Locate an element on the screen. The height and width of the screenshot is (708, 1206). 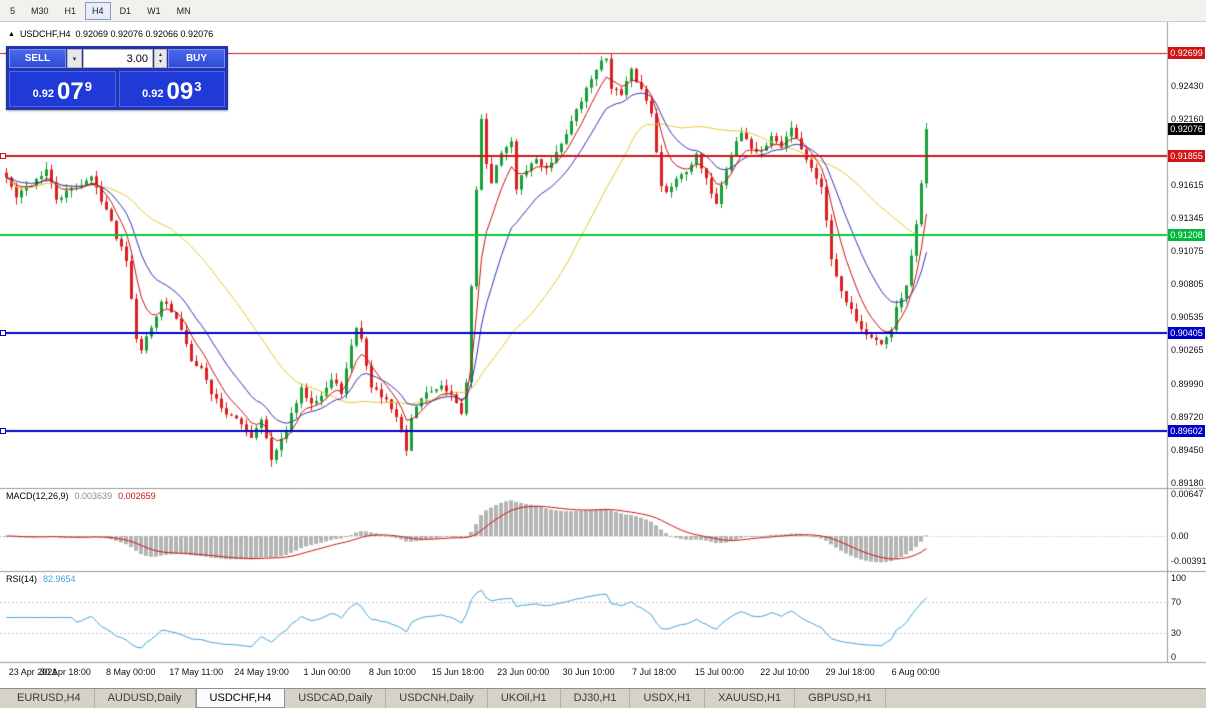
time-axis-label: 15 Jun 18:00 is located at coordinates (457, 672).